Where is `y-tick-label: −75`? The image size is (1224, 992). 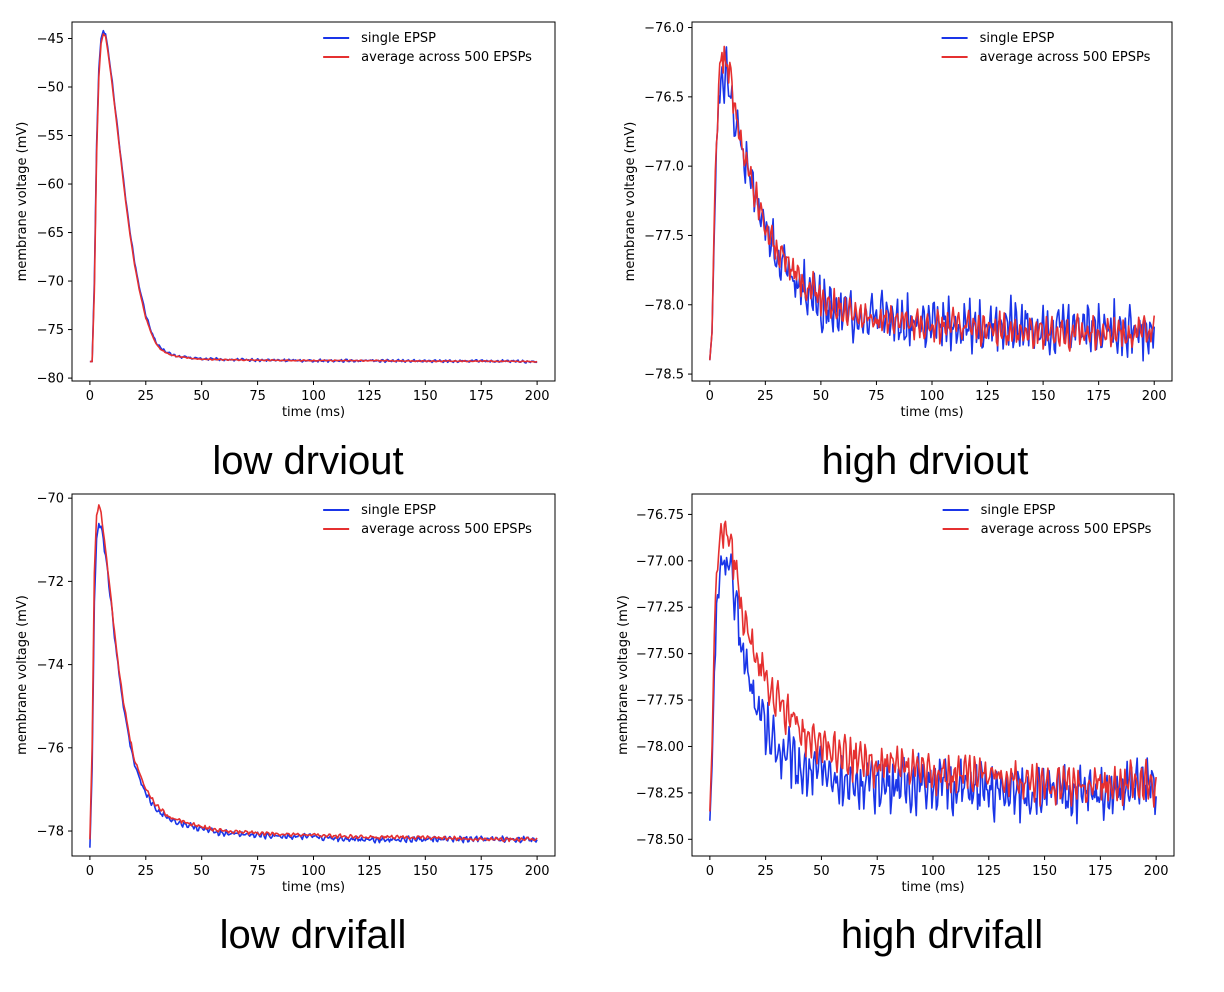
y-tick-label: −75 is located at coordinates (50, 330).